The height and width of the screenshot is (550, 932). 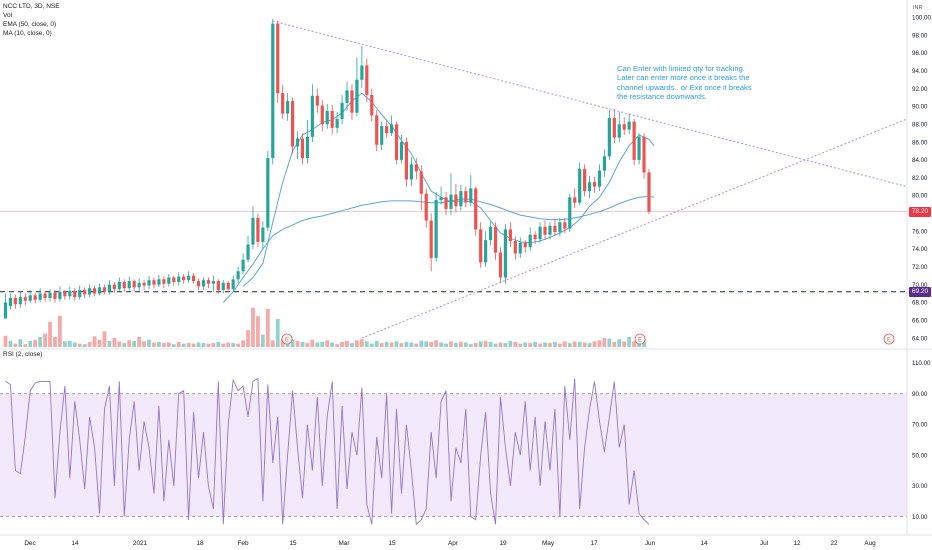 What do you see at coordinates (920, 267) in the screenshot?
I see `price-tick-label: 72.00` at bounding box center [920, 267].